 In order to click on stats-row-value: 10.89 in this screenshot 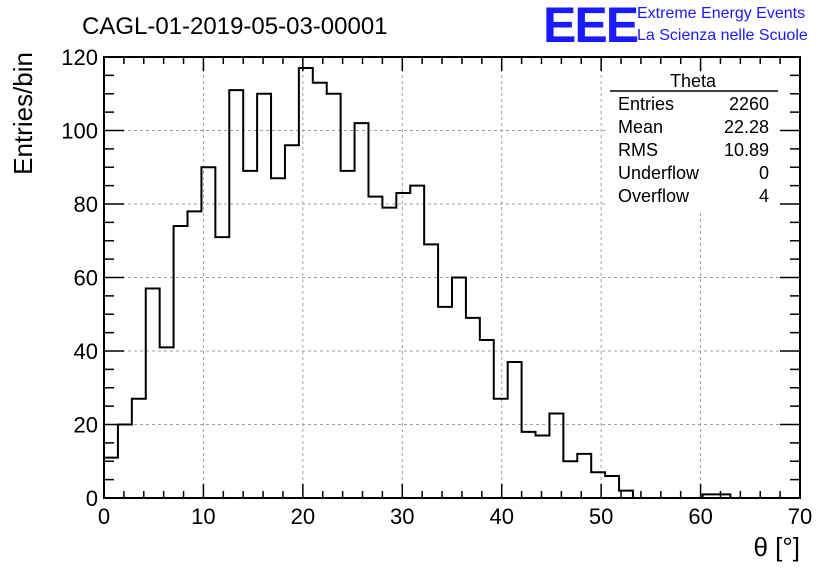, I will do `click(746, 150)`.